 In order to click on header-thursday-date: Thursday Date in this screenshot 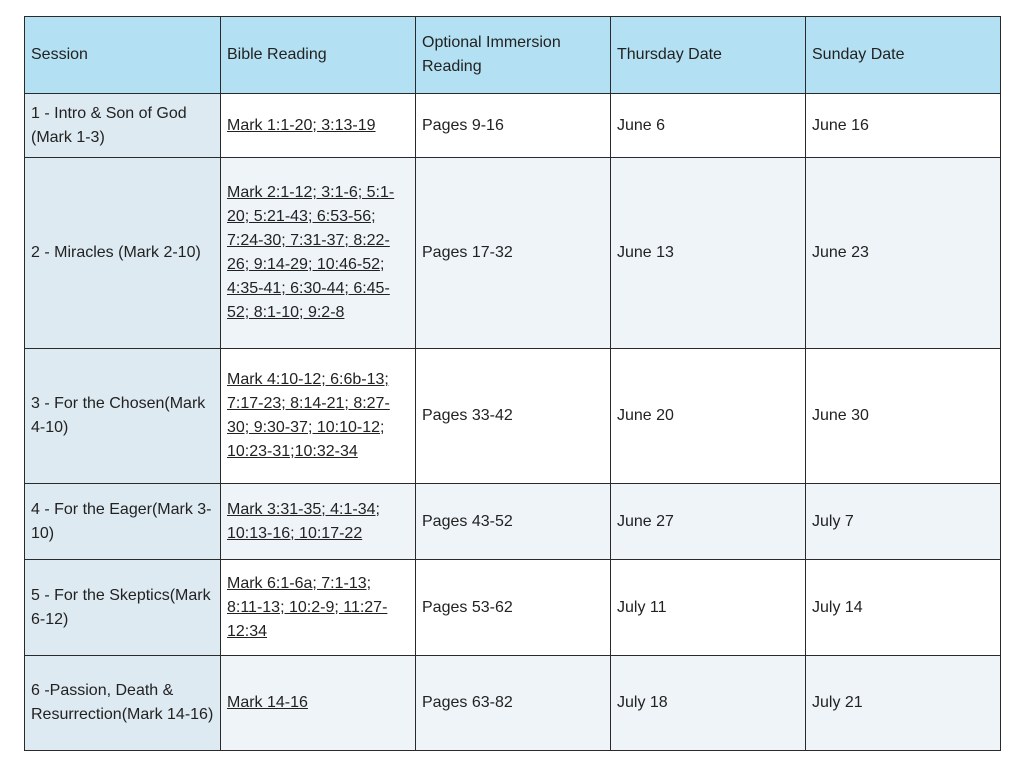, I will do `click(708, 55)`.